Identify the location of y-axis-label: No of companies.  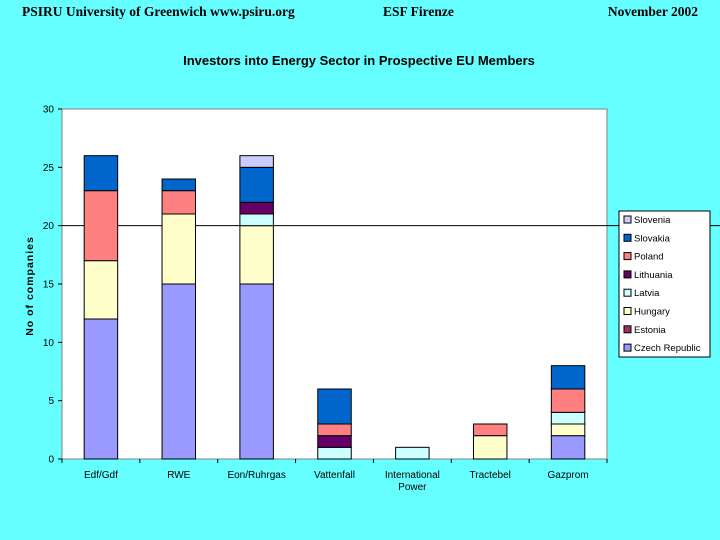
(30, 286).